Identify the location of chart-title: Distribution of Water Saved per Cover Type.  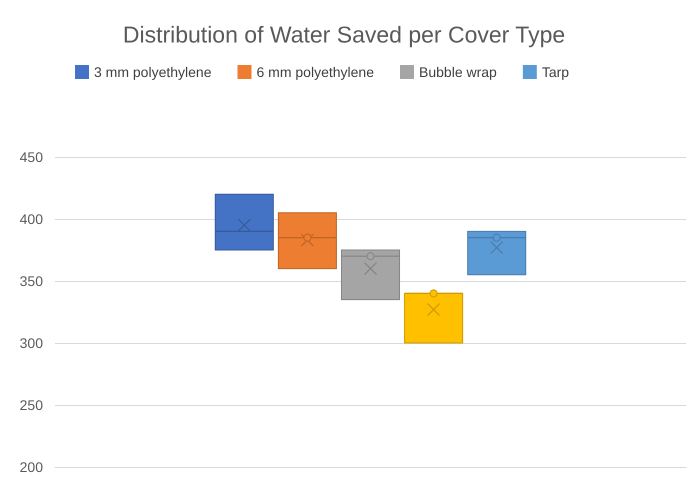
(344, 35).